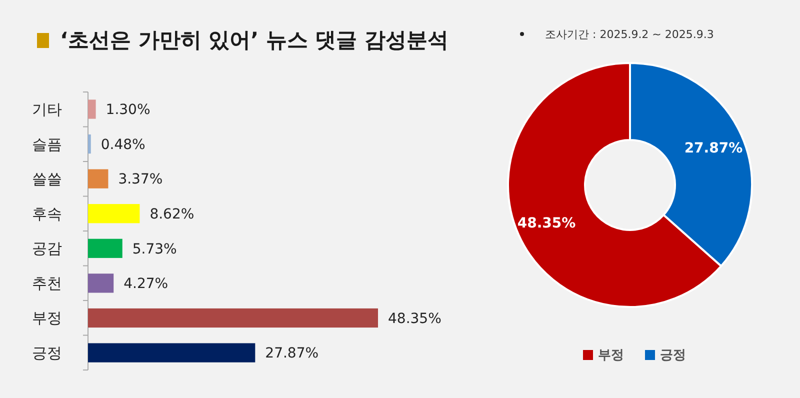 Image resolution: width=800 pixels, height=398 pixels. Describe the element at coordinates (47, 353) in the screenshot. I see `y-tick-label: 긍정` at that location.